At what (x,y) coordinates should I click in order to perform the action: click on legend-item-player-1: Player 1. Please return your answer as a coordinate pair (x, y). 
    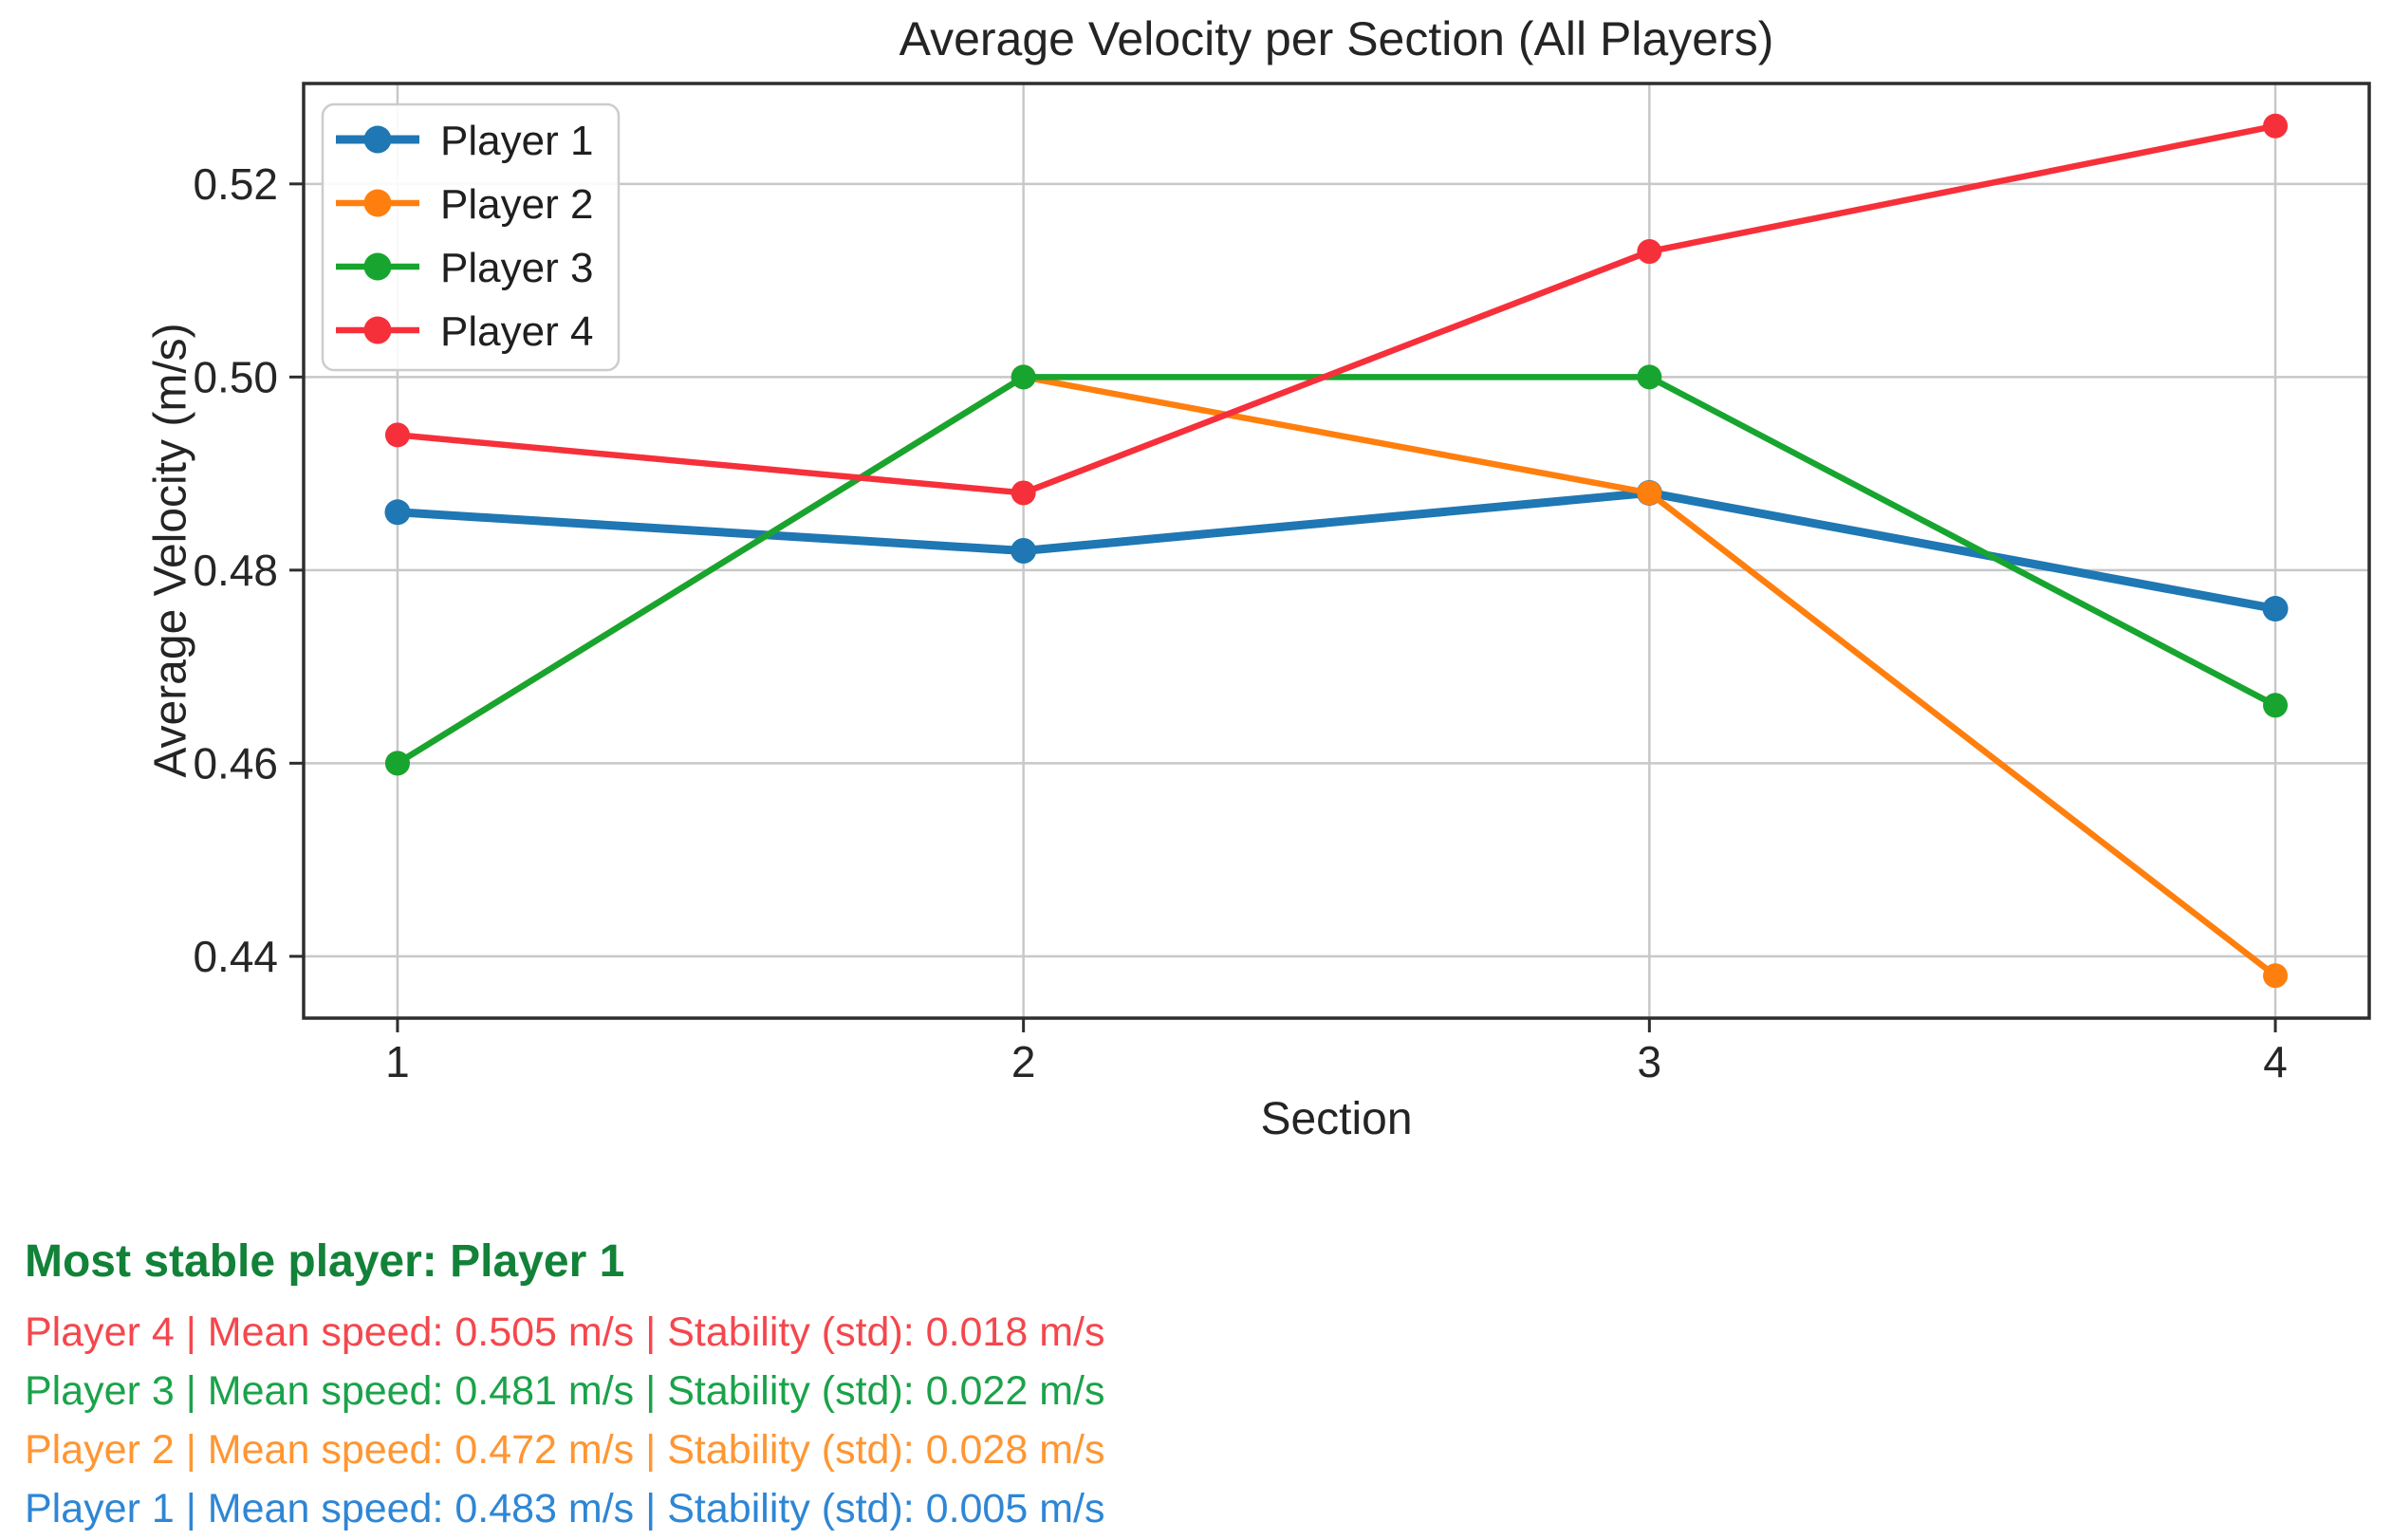
    Looking at the image, I should click on (464, 141).